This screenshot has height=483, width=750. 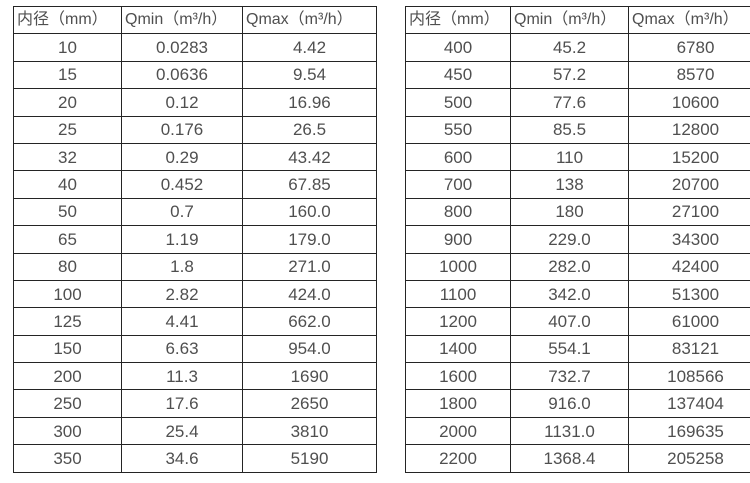 What do you see at coordinates (182, 75) in the screenshot?
I see `qmin-cell: 0.0636` at bounding box center [182, 75].